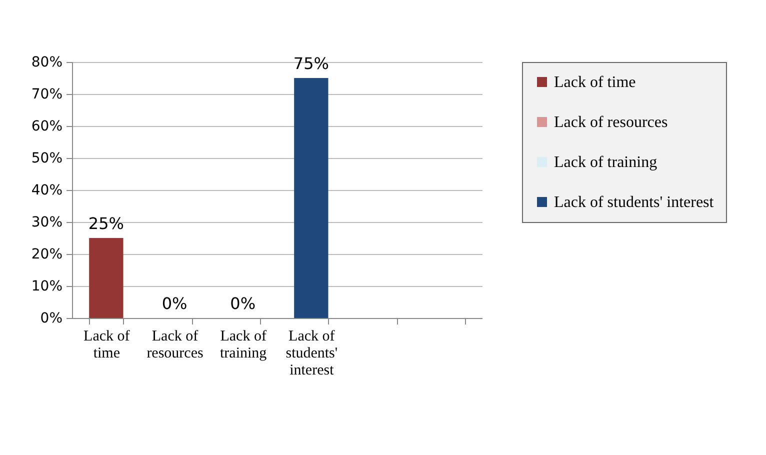  What do you see at coordinates (51, 318) in the screenshot?
I see `y-tick-label: 0%` at bounding box center [51, 318].